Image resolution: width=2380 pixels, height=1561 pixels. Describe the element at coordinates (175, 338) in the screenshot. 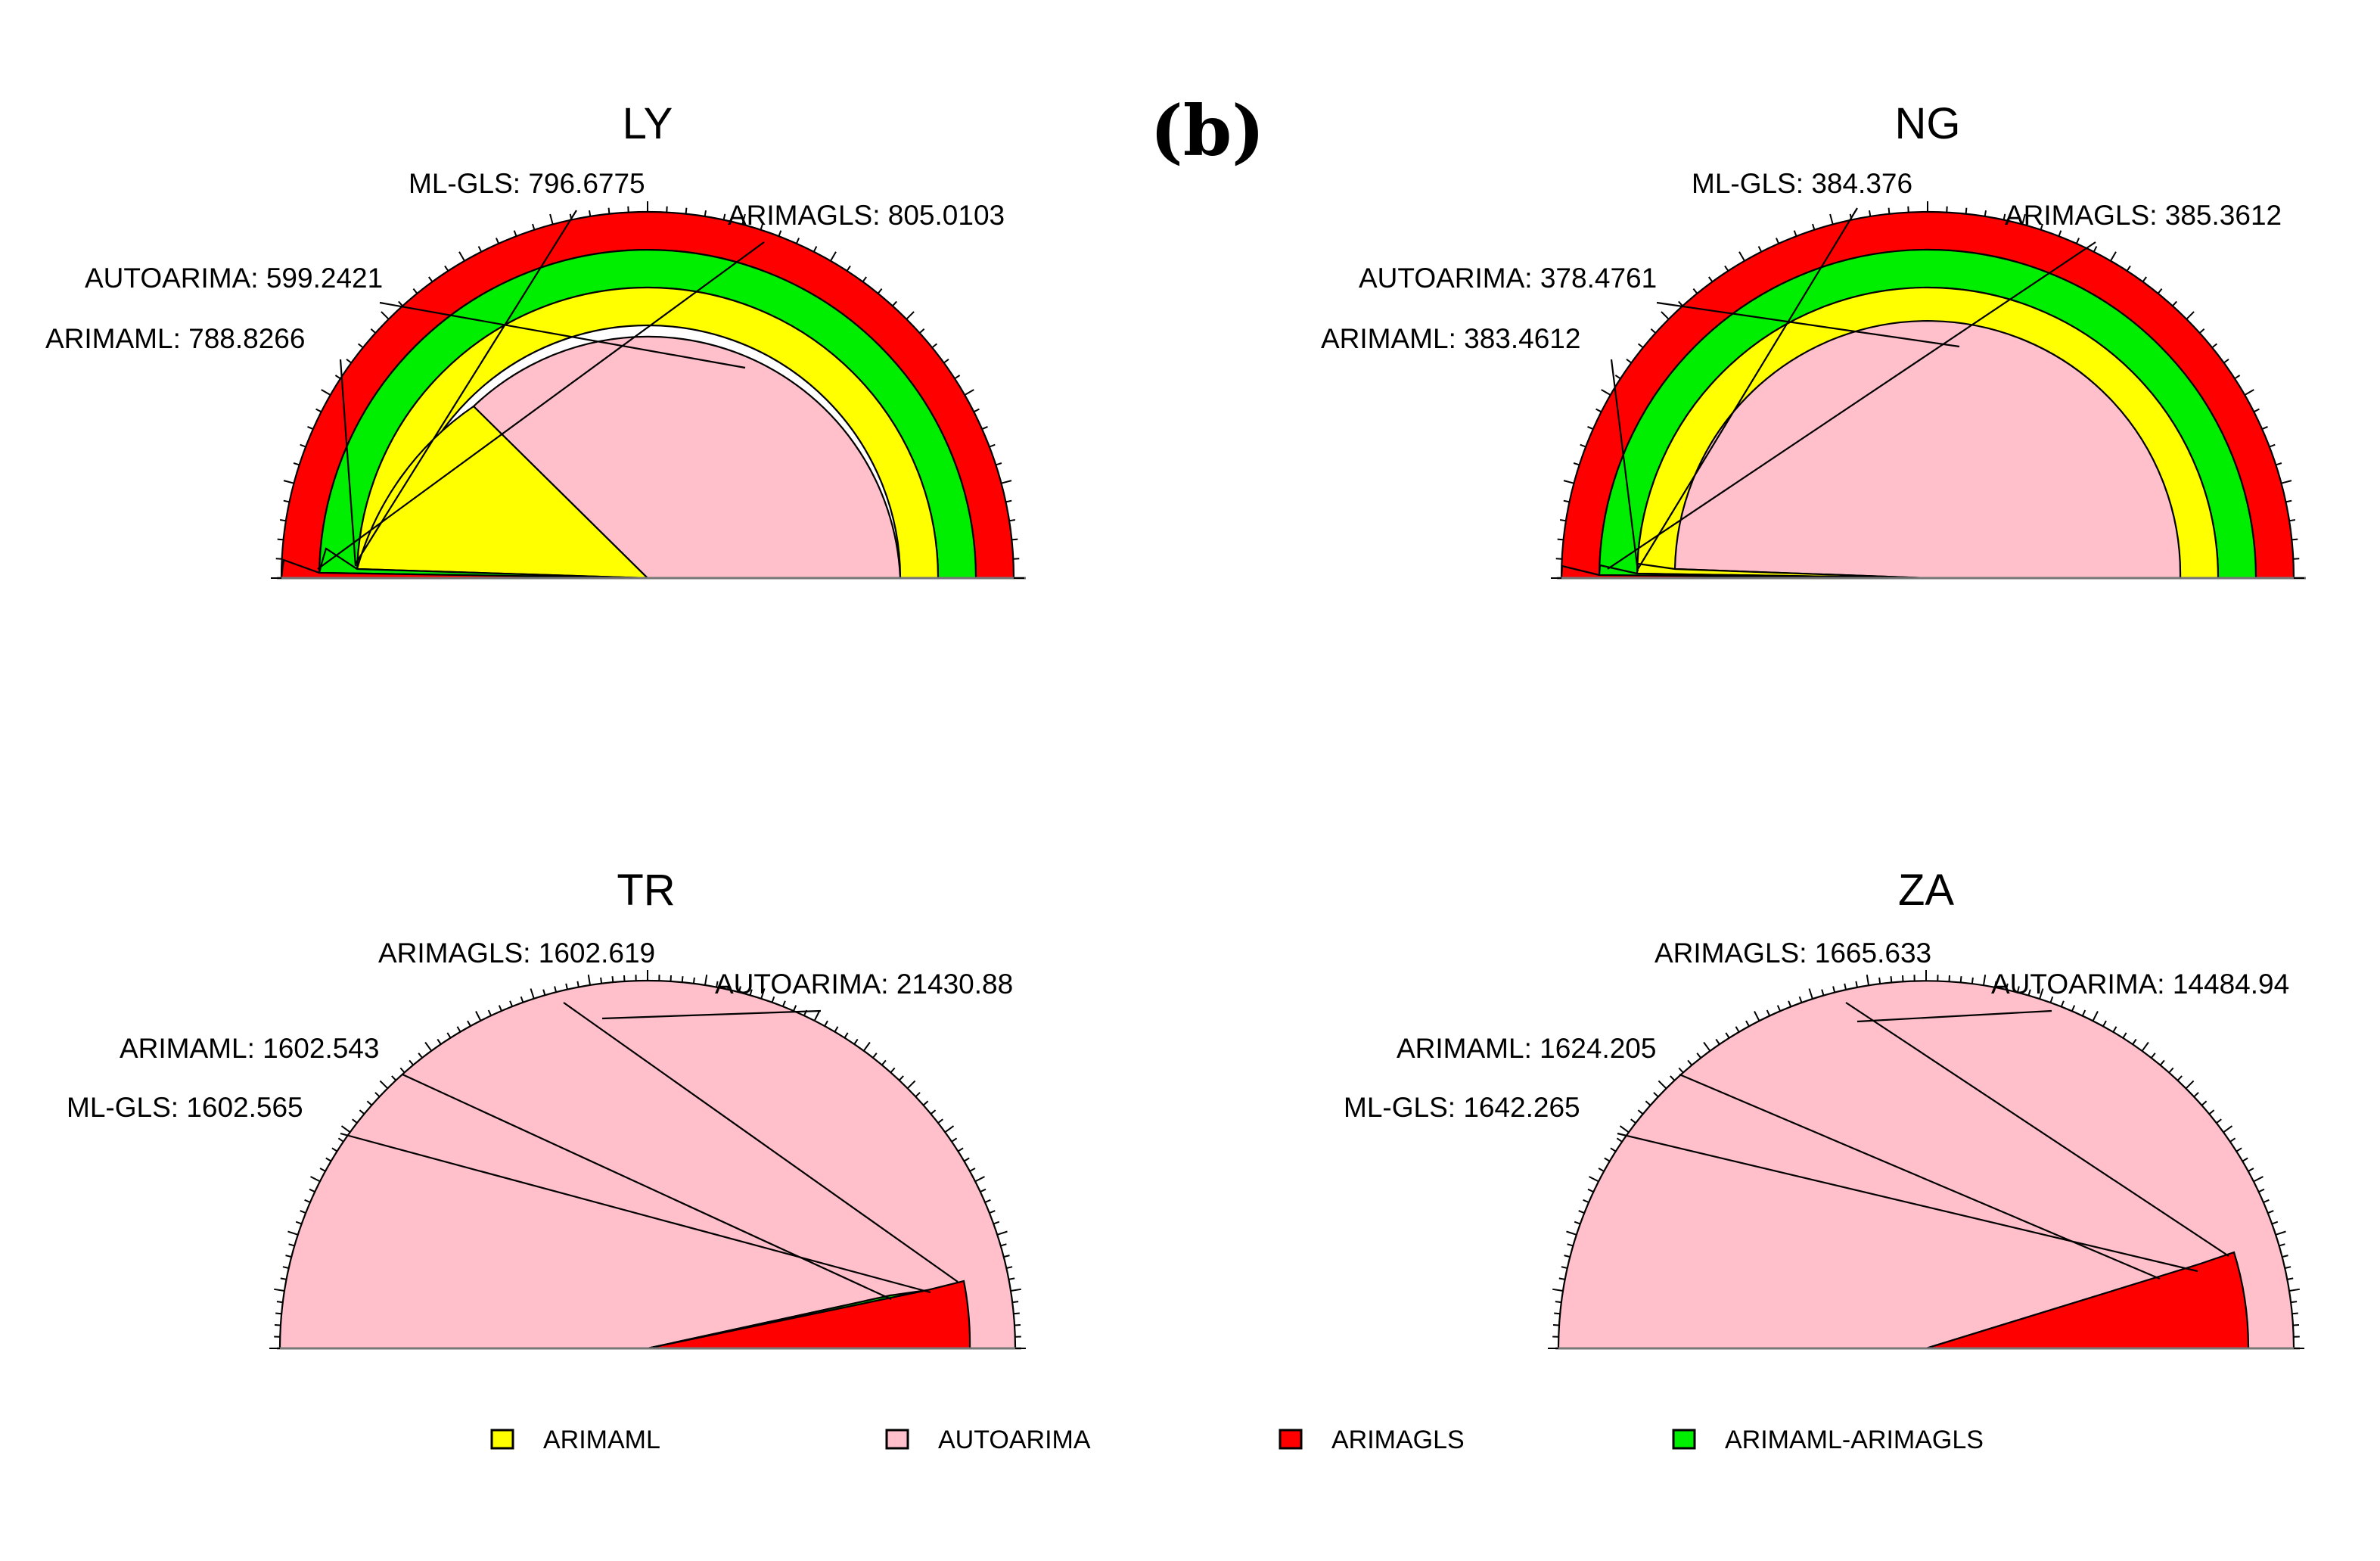

I see `annotation-arimaml-ly: ARIMAML: 788.8266` at that location.